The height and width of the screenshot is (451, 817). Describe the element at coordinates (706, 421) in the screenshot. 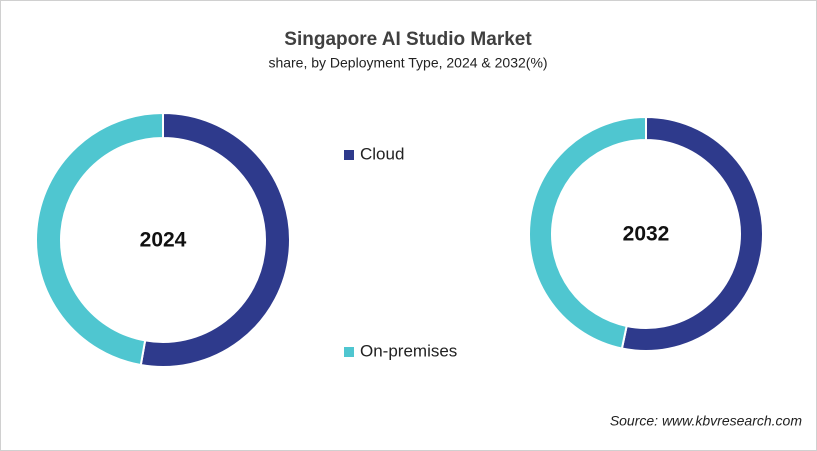

I see `source-note: Source: www.kbvresearch.com` at that location.